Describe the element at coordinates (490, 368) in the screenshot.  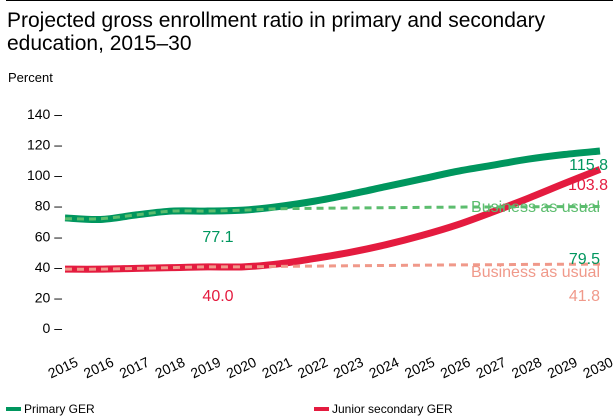
I see `x-tick-label: 2027` at that location.